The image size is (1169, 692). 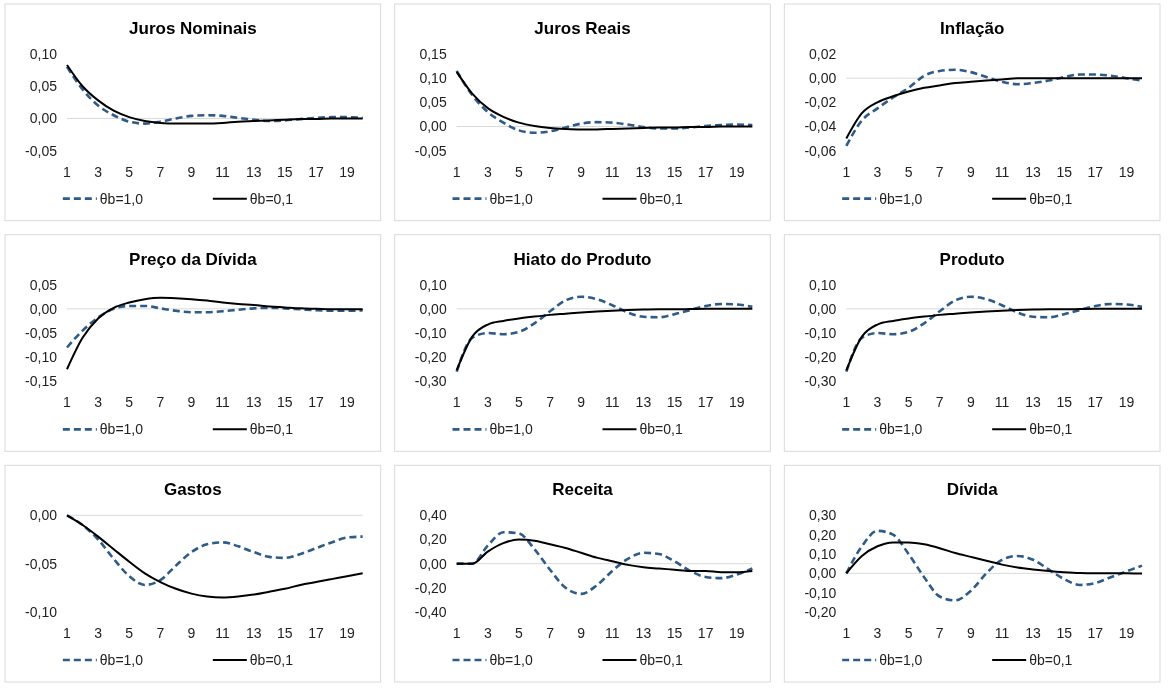 I want to click on chart-title: Juros Nominais, so click(x=193, y=28).